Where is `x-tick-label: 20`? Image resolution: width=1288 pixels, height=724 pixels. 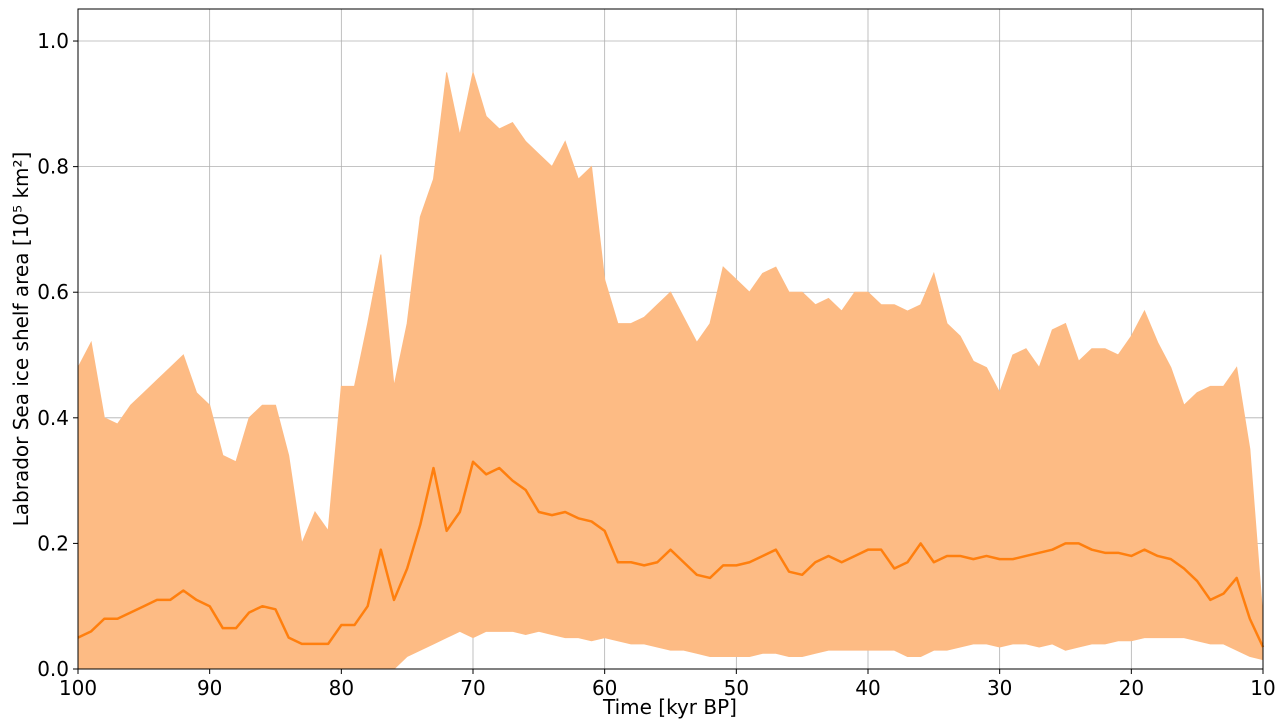
x-tick-label: 20 is located at coordinates (1131, 688).